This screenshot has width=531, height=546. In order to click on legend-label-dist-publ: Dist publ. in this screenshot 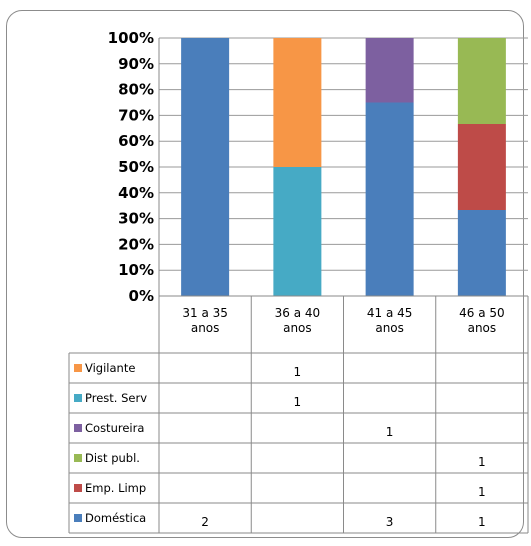, I will do `click(112, 458)`.